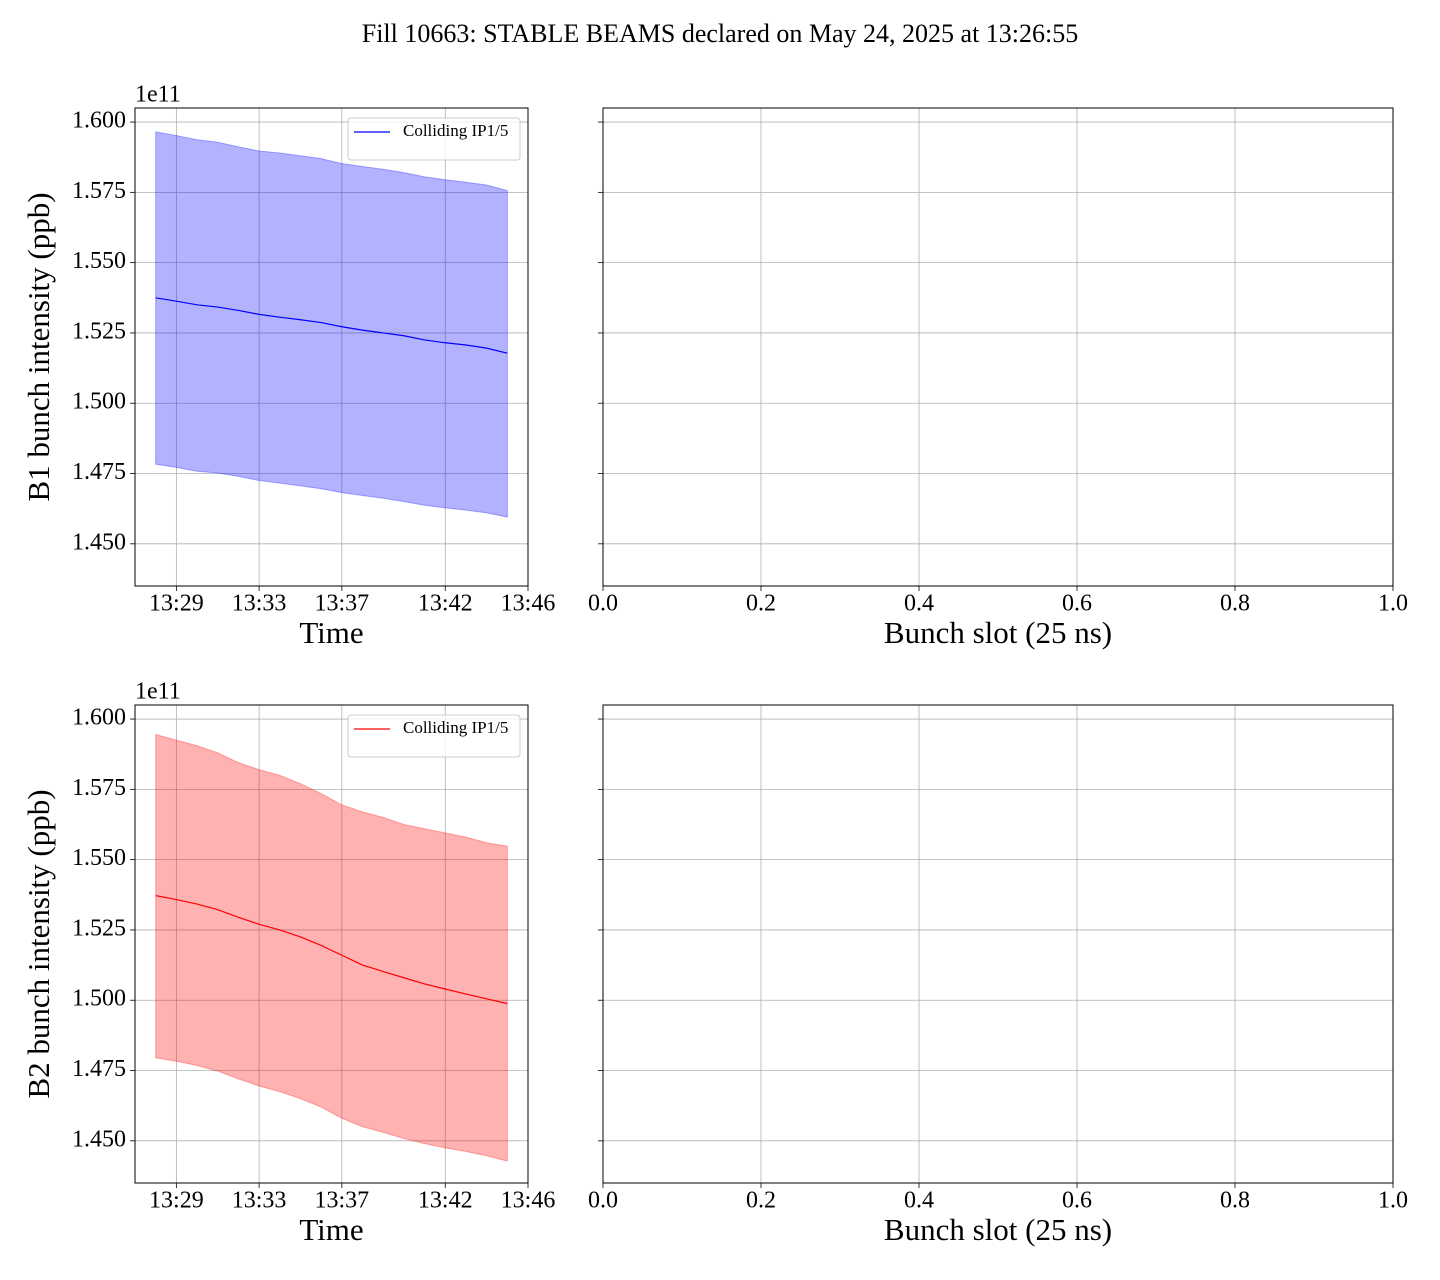 The image size is (1440, 1280). Describe the element at coordinates (38, 346) in the screenshot. I see `y-axis-label: B1 bunch intensity (ppb)` at that location.